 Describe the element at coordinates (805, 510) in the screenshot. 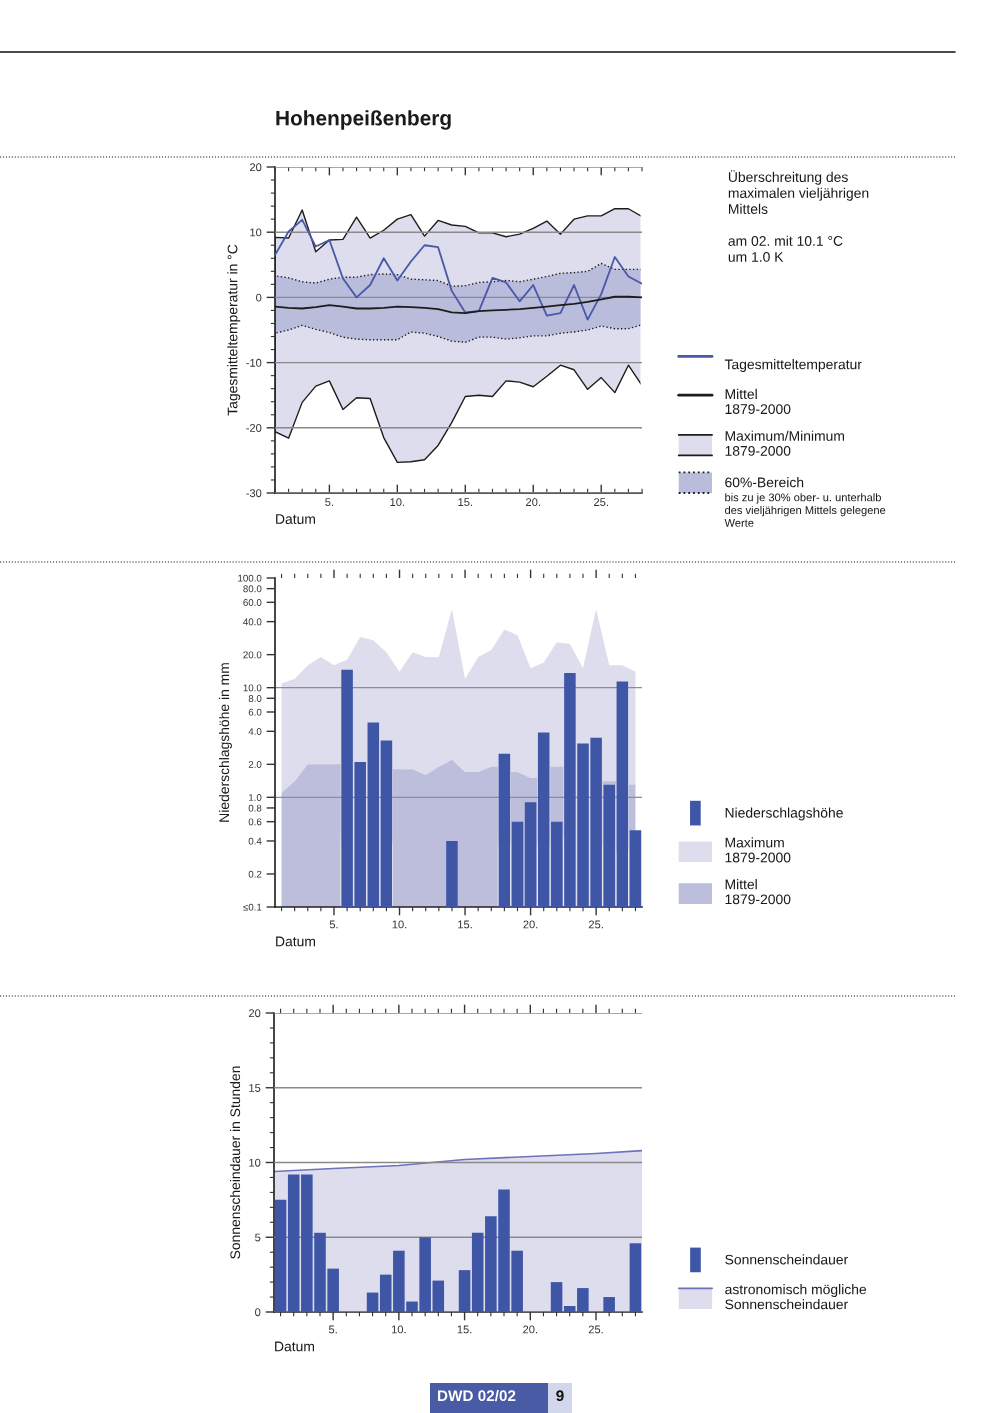

I see `text: bis zu je 30% ober- u. unterhalb des vieljährigen Mittels gelegene Werte` at that location.